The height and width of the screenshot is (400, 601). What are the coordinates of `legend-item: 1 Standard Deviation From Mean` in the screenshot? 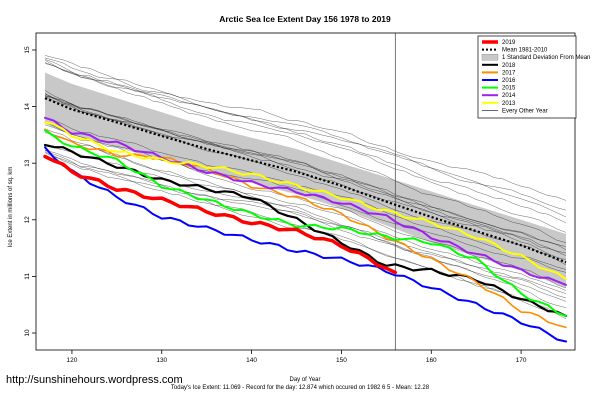 It's located at (535, 57).